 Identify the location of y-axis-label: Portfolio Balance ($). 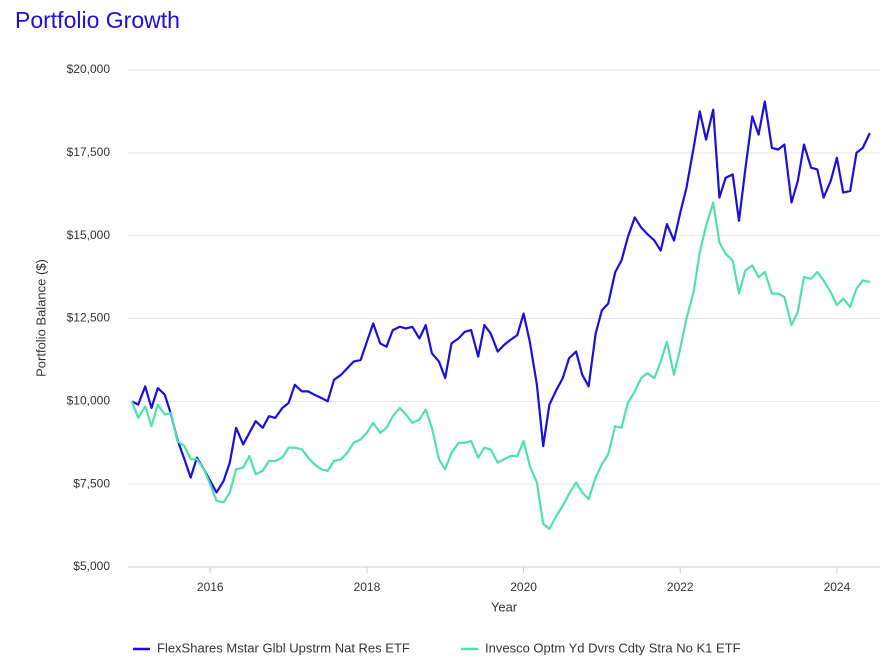
(40, 318).